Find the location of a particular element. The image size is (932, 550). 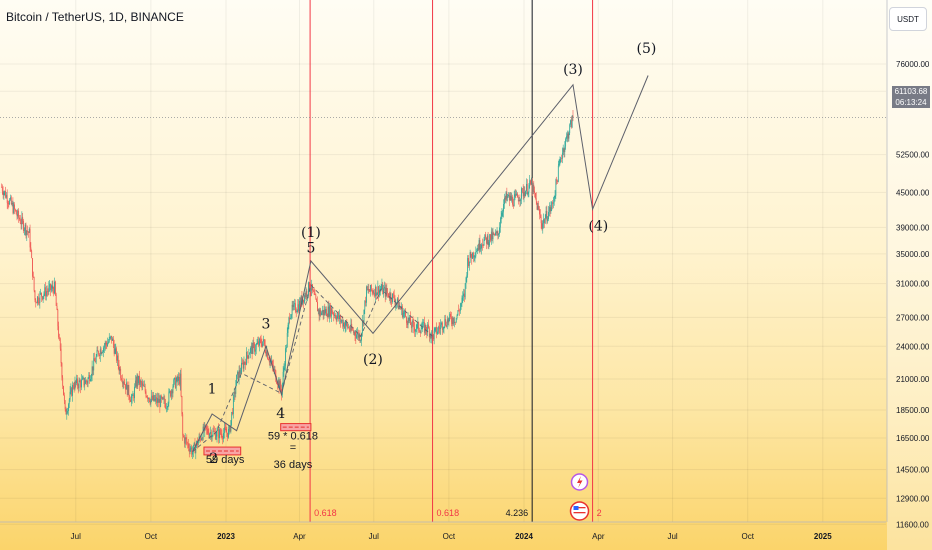

currency-button: USDT is located at coordinates (908, 19).